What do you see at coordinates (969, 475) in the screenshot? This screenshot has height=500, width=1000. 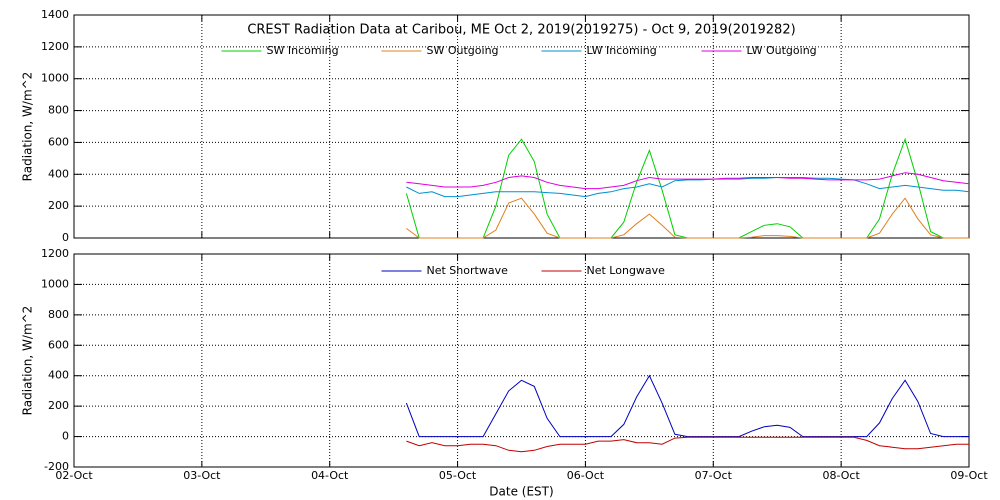 I see `x-tick-label: 09-Oct` at bounding box center [969, 475].